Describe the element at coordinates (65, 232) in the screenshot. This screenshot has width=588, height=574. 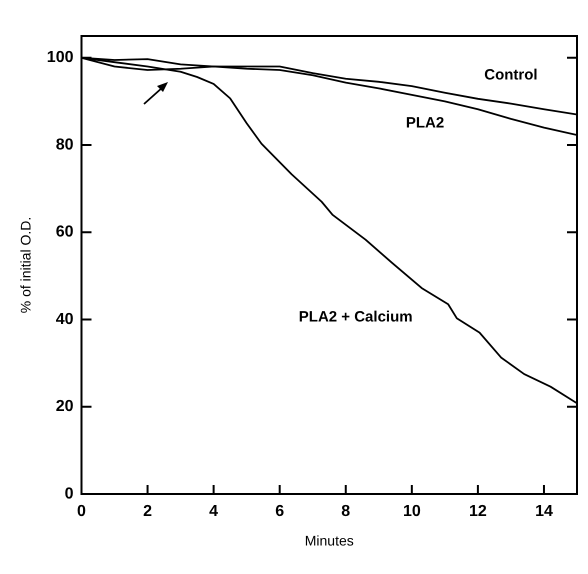
I see `y-tick-label: 60` at that location.